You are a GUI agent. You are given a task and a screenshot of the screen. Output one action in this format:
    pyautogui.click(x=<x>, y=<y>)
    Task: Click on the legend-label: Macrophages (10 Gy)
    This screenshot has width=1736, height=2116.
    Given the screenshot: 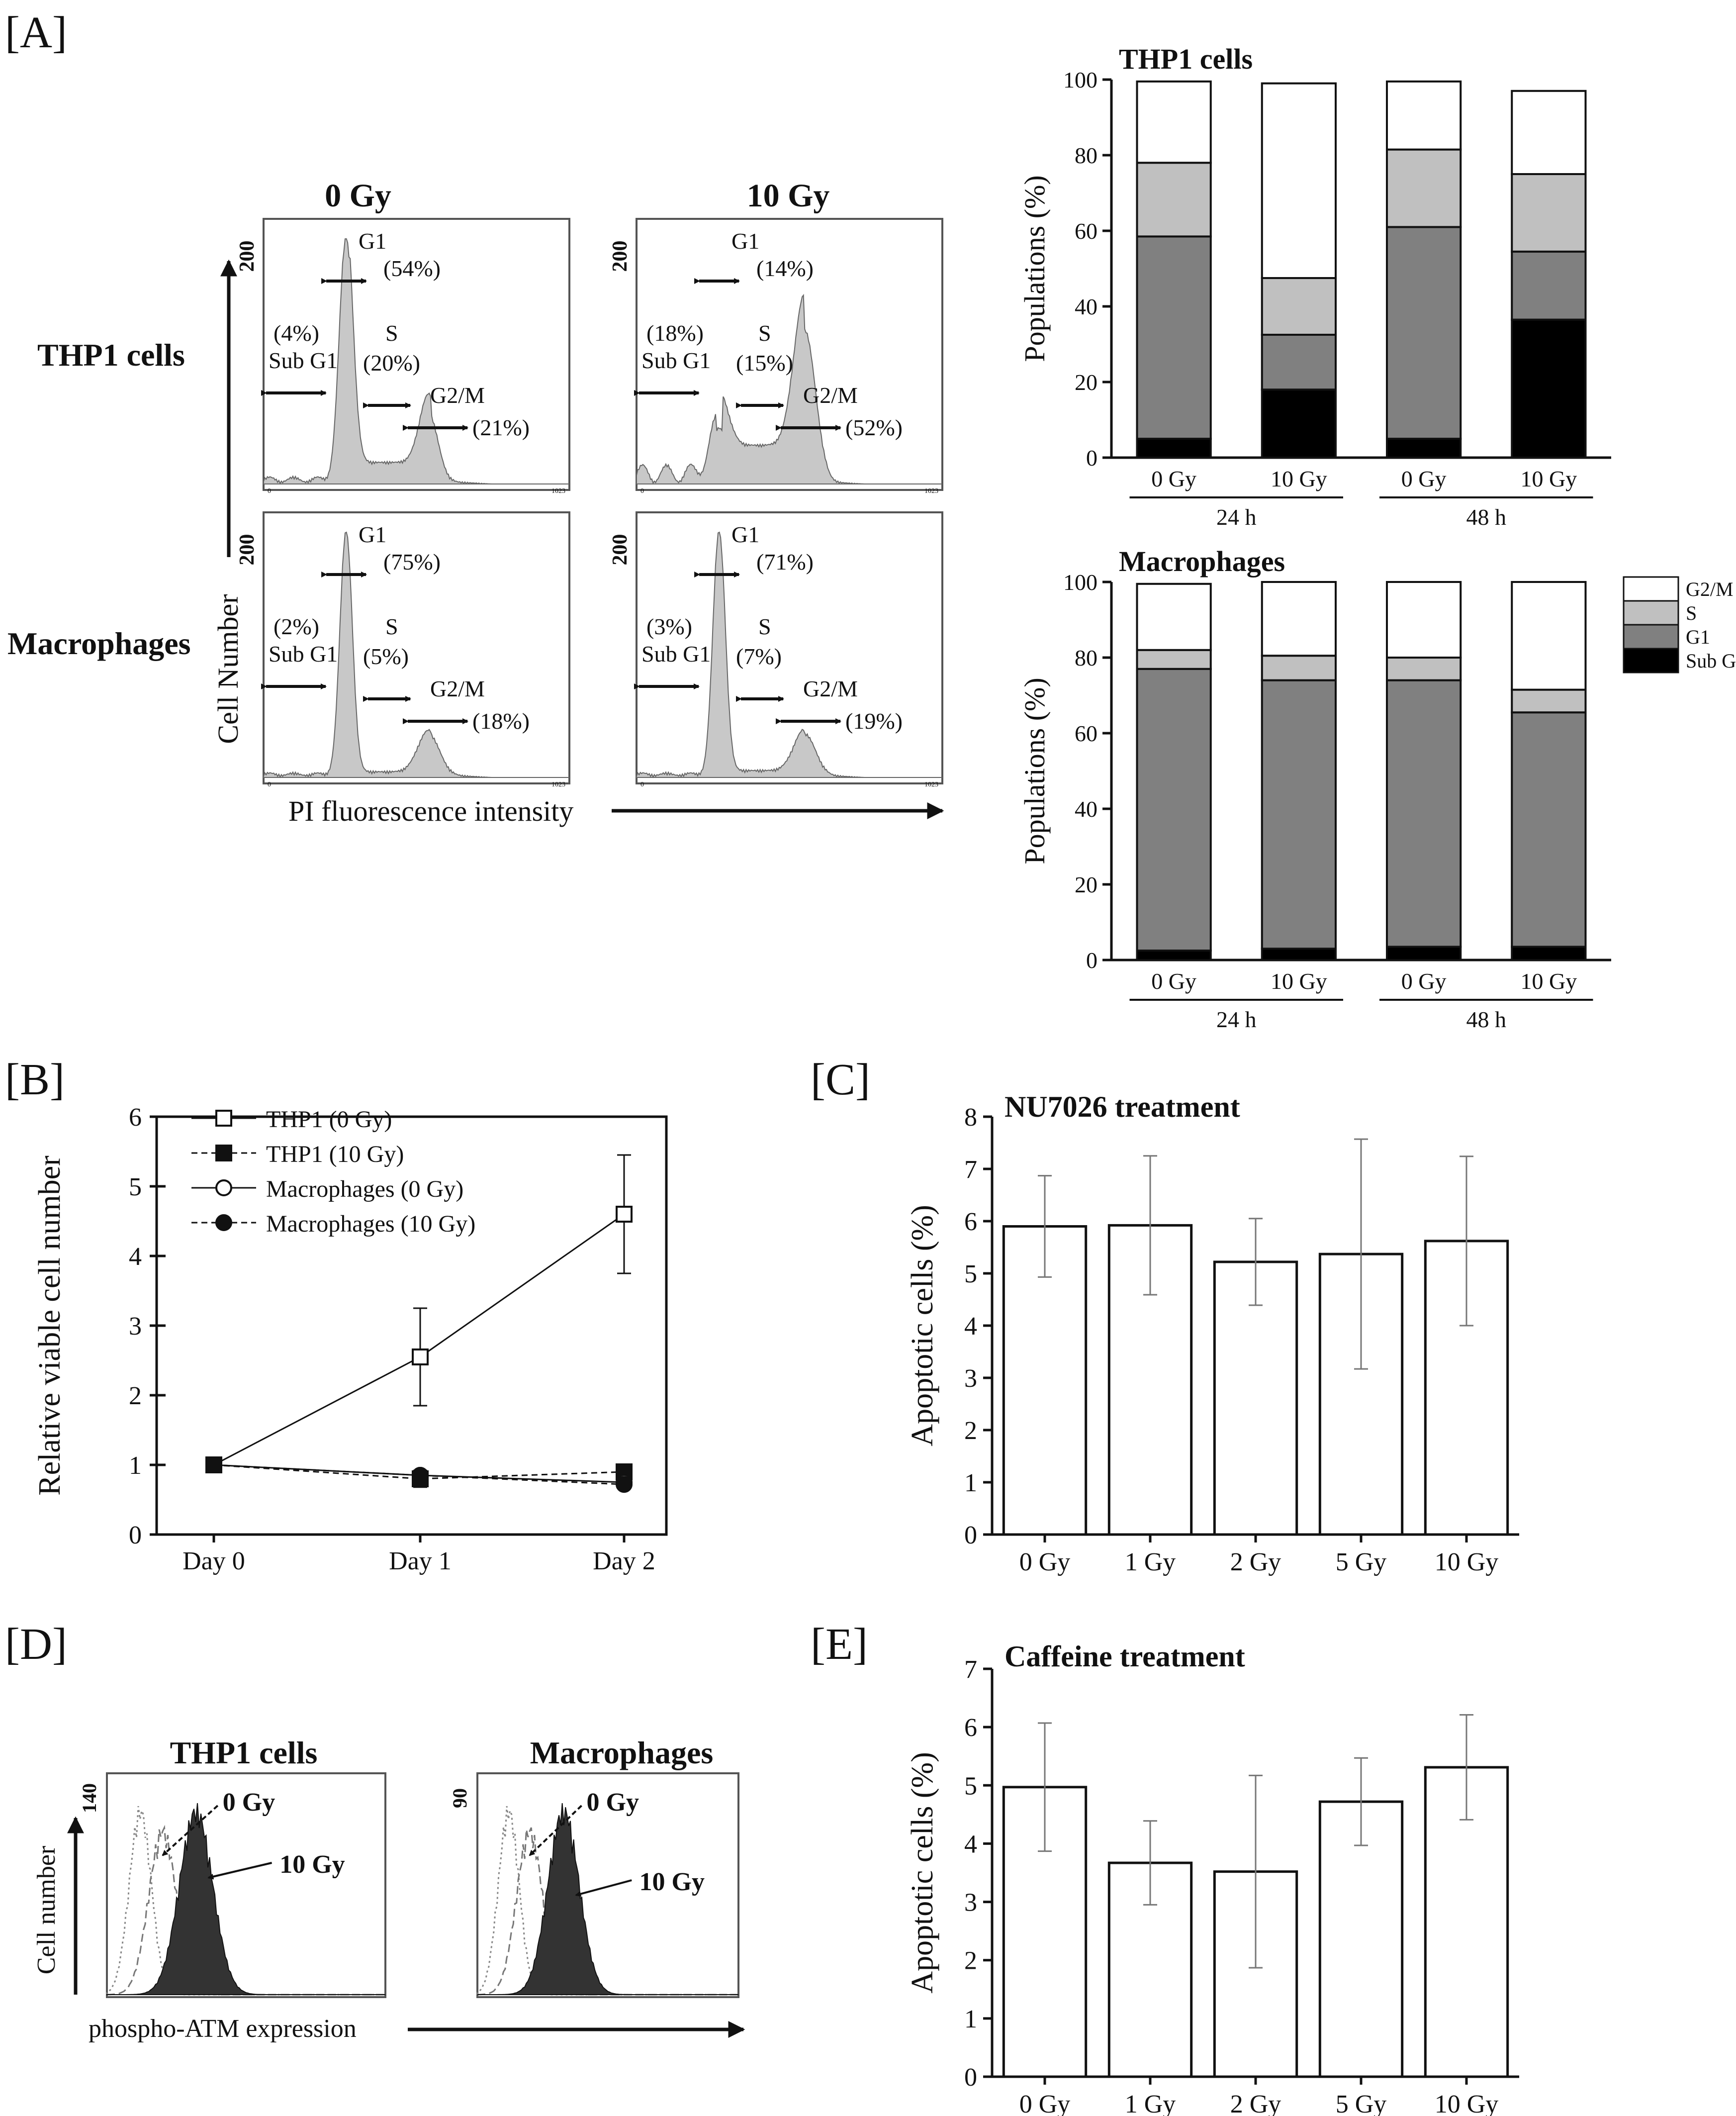 What is the action you would take?
    pyautogui.click(x=370, y=1224)
    